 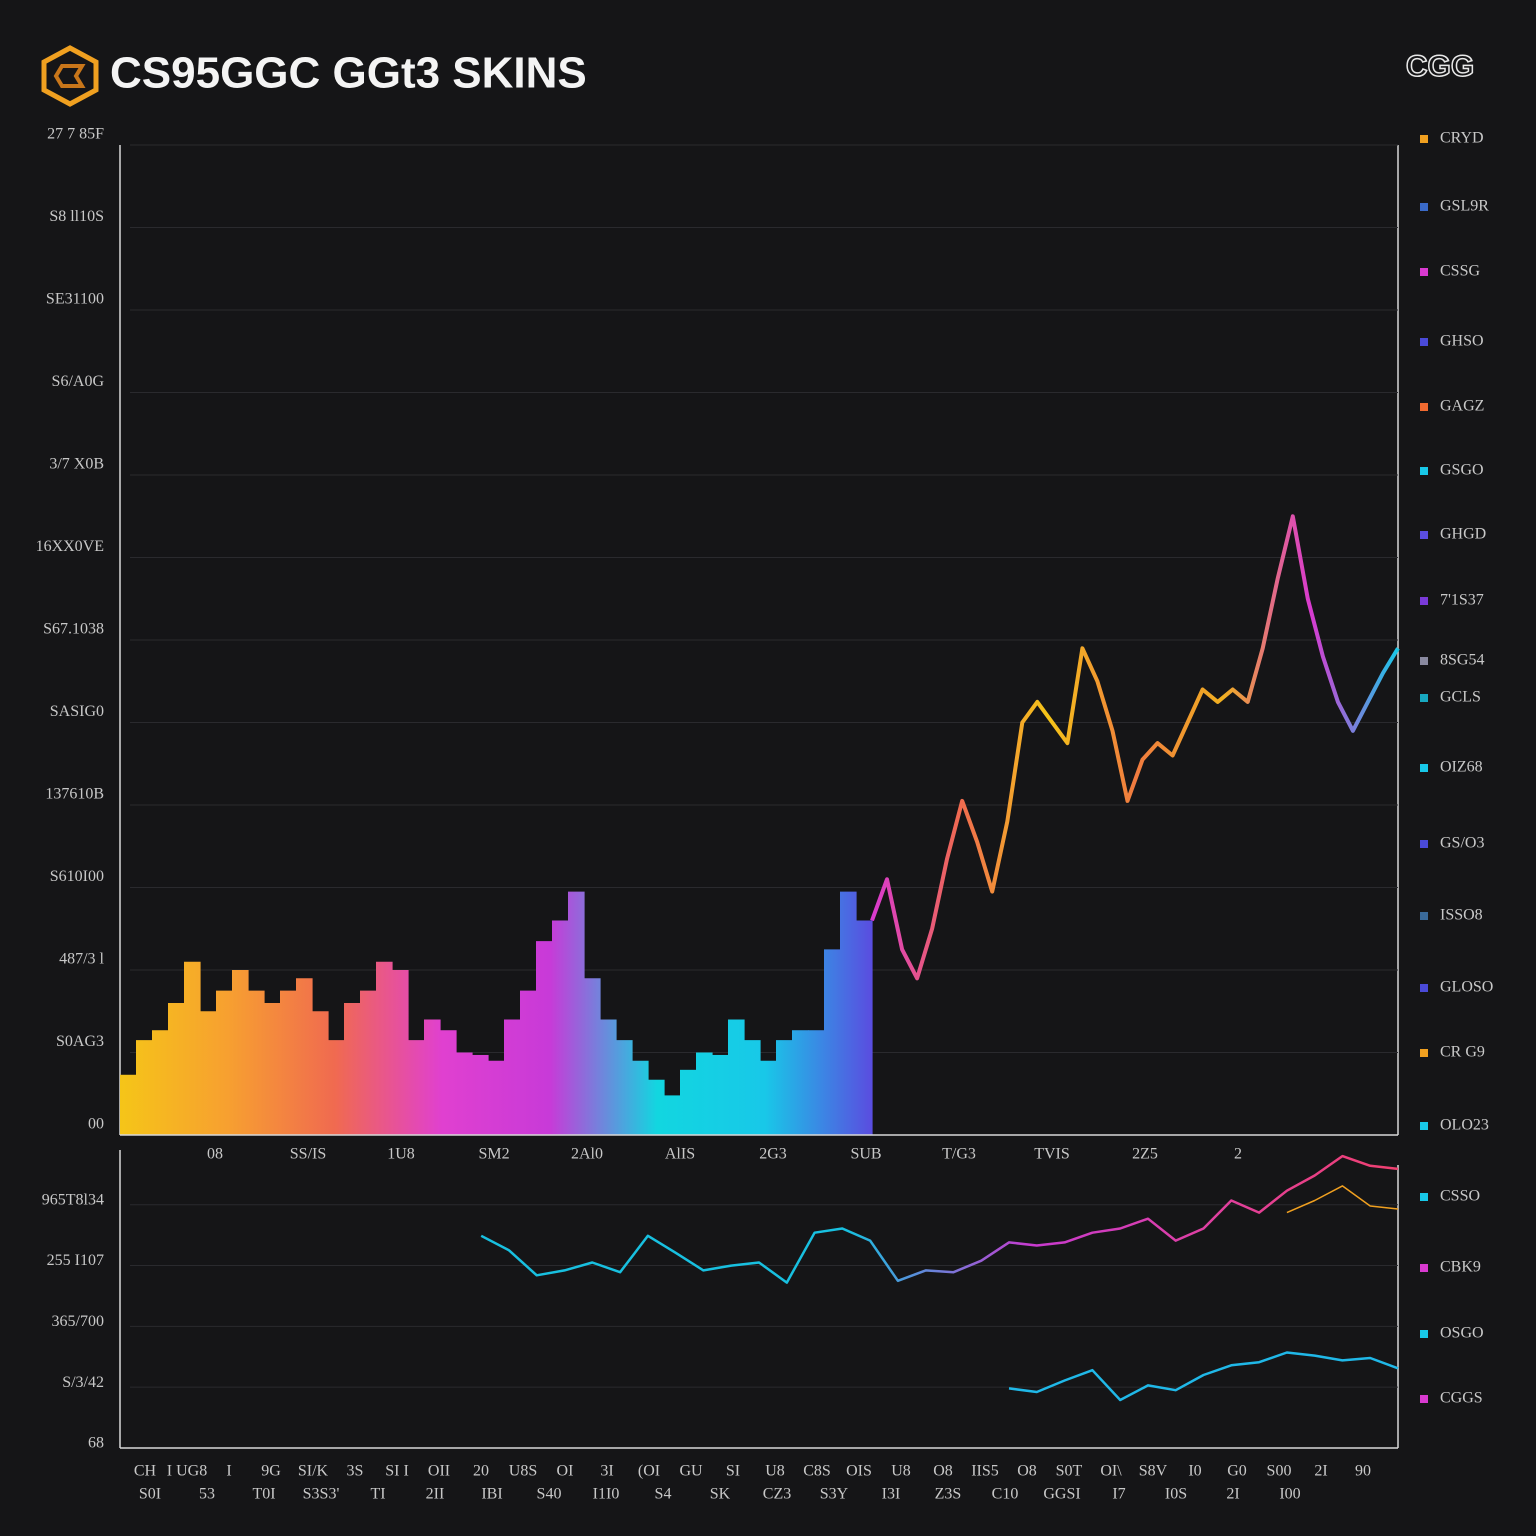 What do you see at coordinates (77, 711) in the screenshot?
I see `y-tick-label: SASIG0` at bounding box center [77, 711].